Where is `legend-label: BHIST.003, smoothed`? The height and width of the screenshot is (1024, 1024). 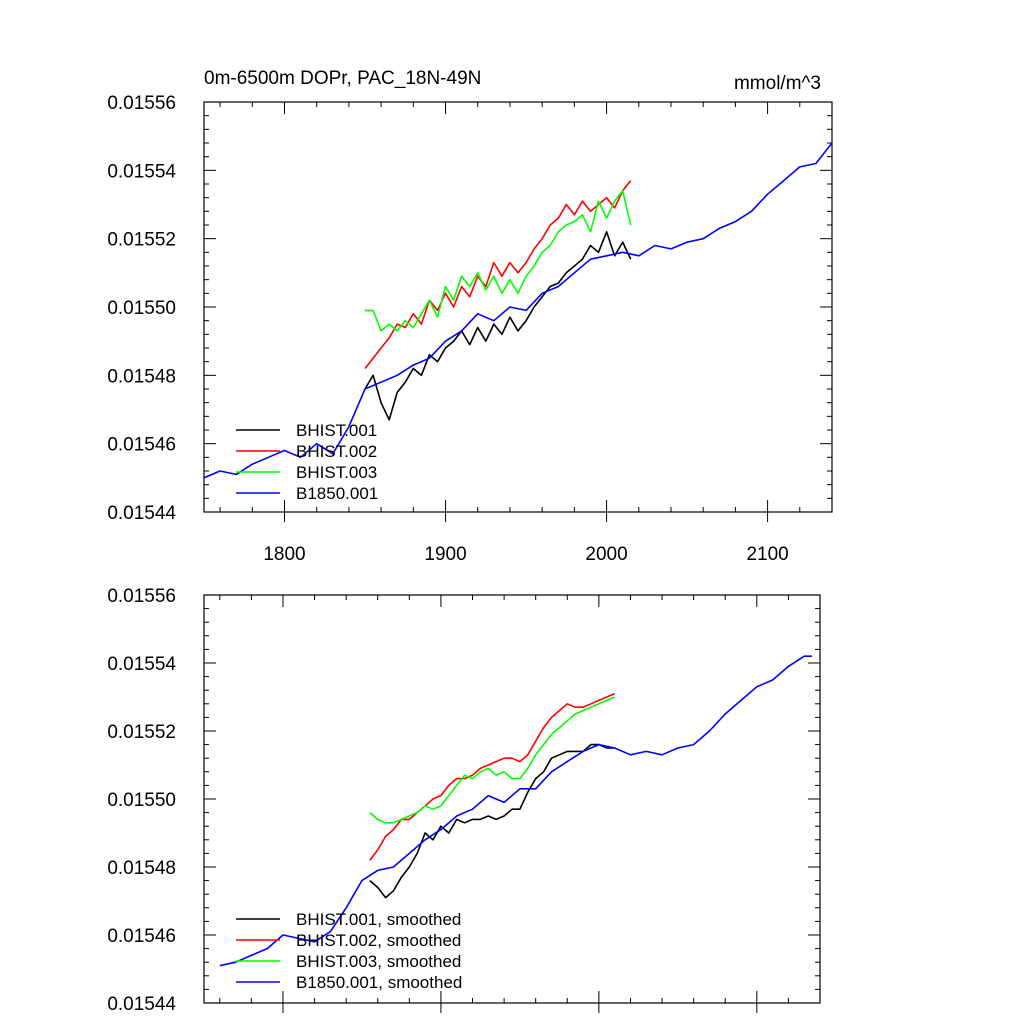 legend-label: BHIST.003, smoothed is located at coordinates (378, 961).